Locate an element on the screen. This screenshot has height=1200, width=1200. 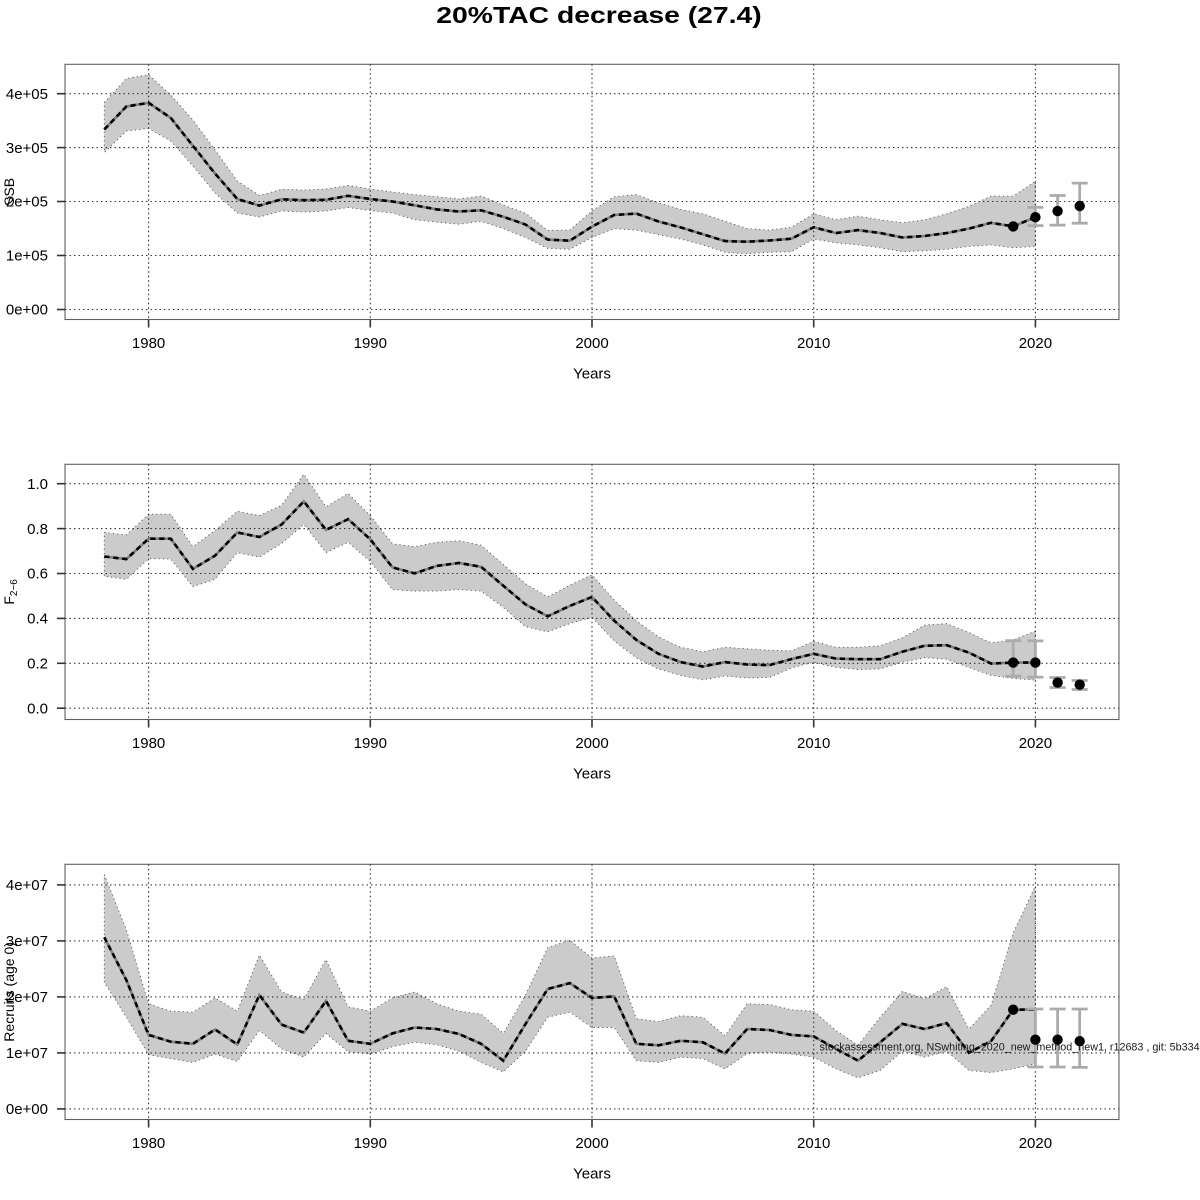
svg-text: Recruits (age 0) is located at coordinates (9, 992).